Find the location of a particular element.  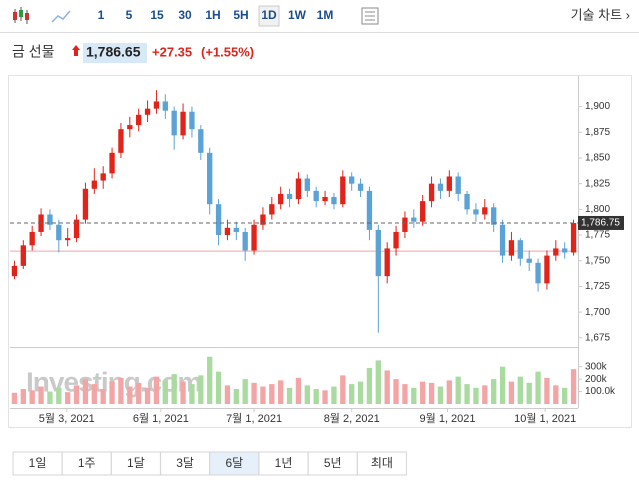

y-tick-label: 1,850 is located at coordinates (597, 158).